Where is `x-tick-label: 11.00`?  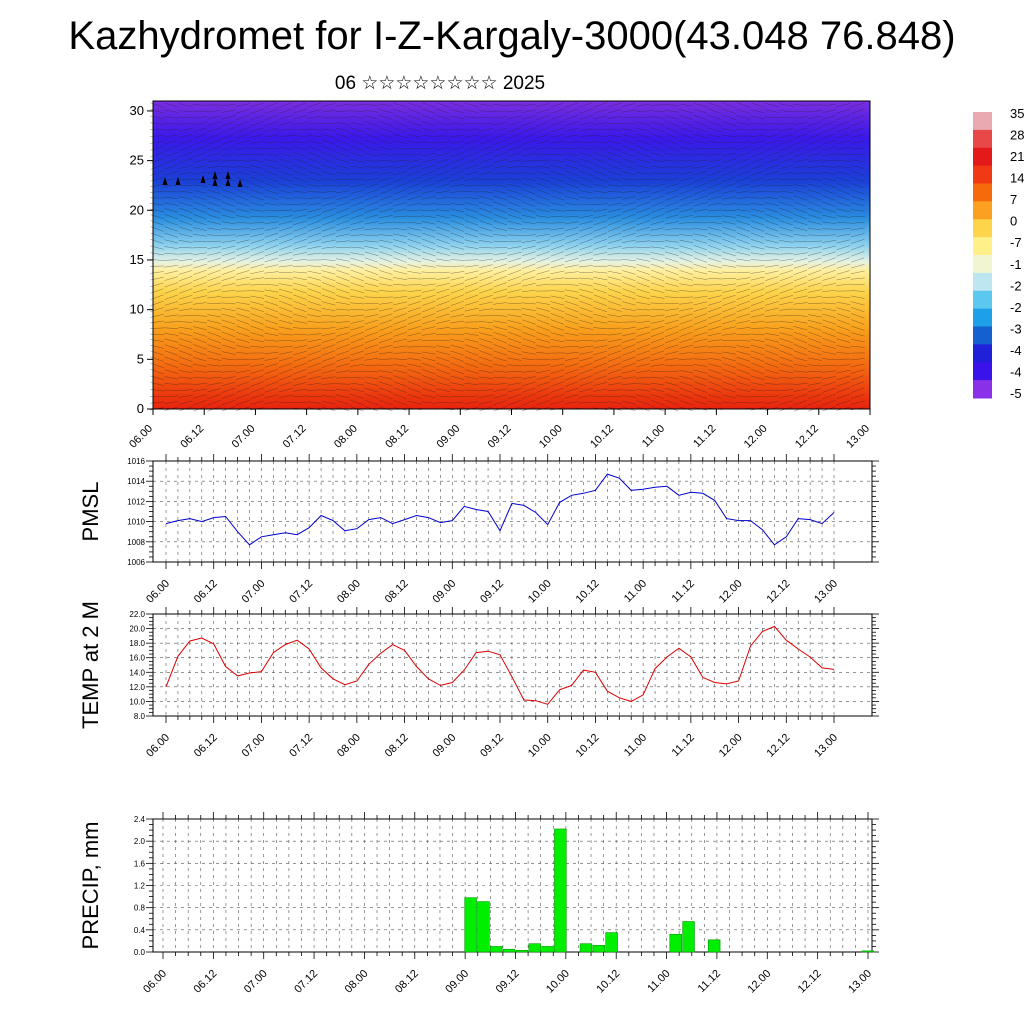
x-tick-label: 11.00 is located at coordinates (635, 591).